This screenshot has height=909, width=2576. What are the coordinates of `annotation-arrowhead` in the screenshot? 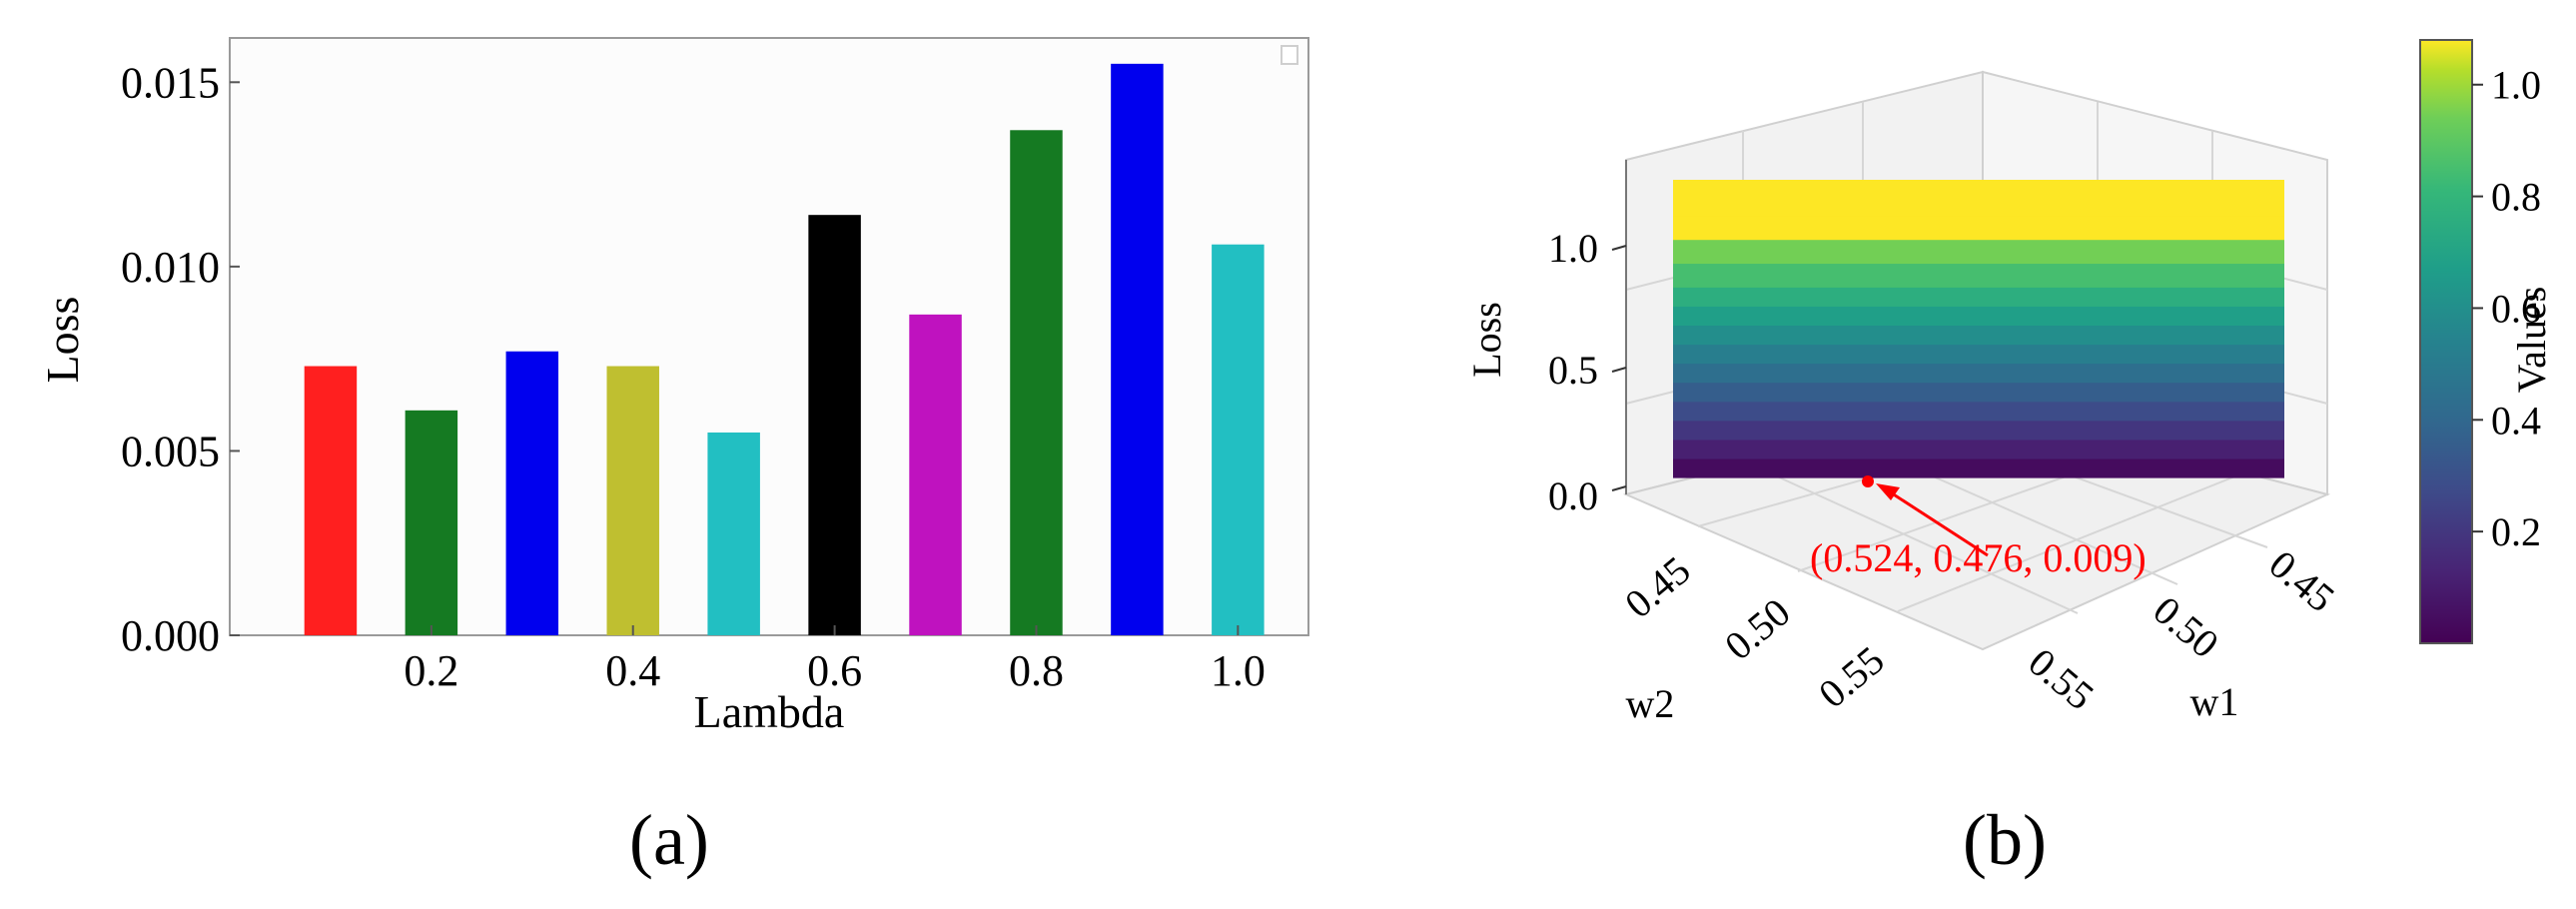 It's located at (1888, 491).